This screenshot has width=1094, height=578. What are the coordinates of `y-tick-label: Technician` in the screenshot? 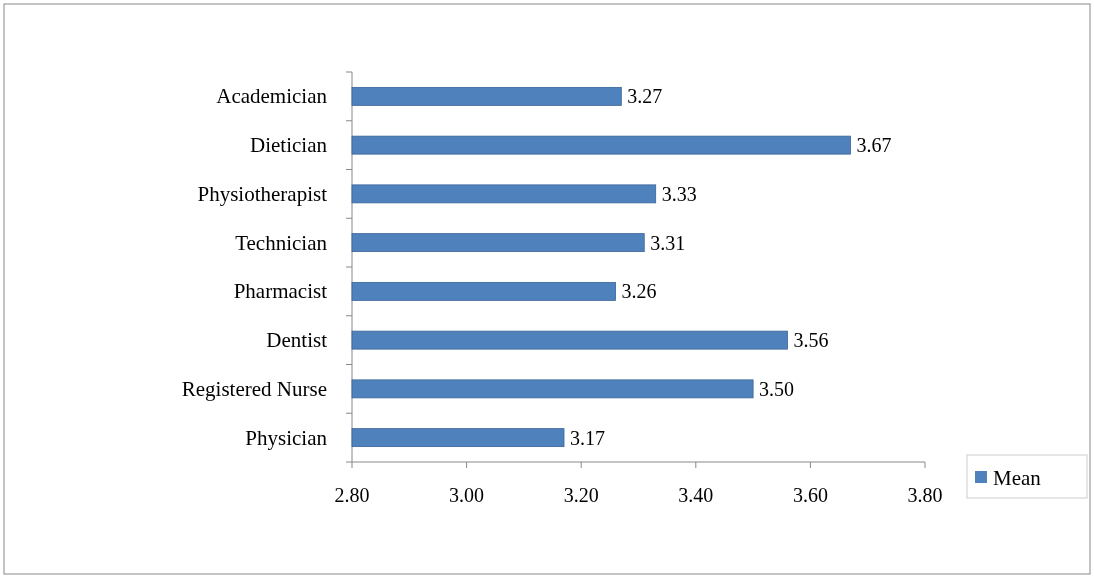 It's located at (281, 242).